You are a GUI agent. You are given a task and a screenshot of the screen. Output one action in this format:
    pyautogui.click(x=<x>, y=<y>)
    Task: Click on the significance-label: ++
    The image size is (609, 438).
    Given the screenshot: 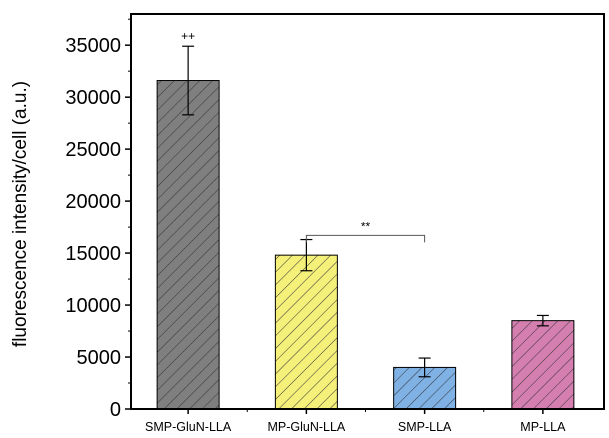 What is the action you would take?
    pyautogui.click(x=188, y=36)
    